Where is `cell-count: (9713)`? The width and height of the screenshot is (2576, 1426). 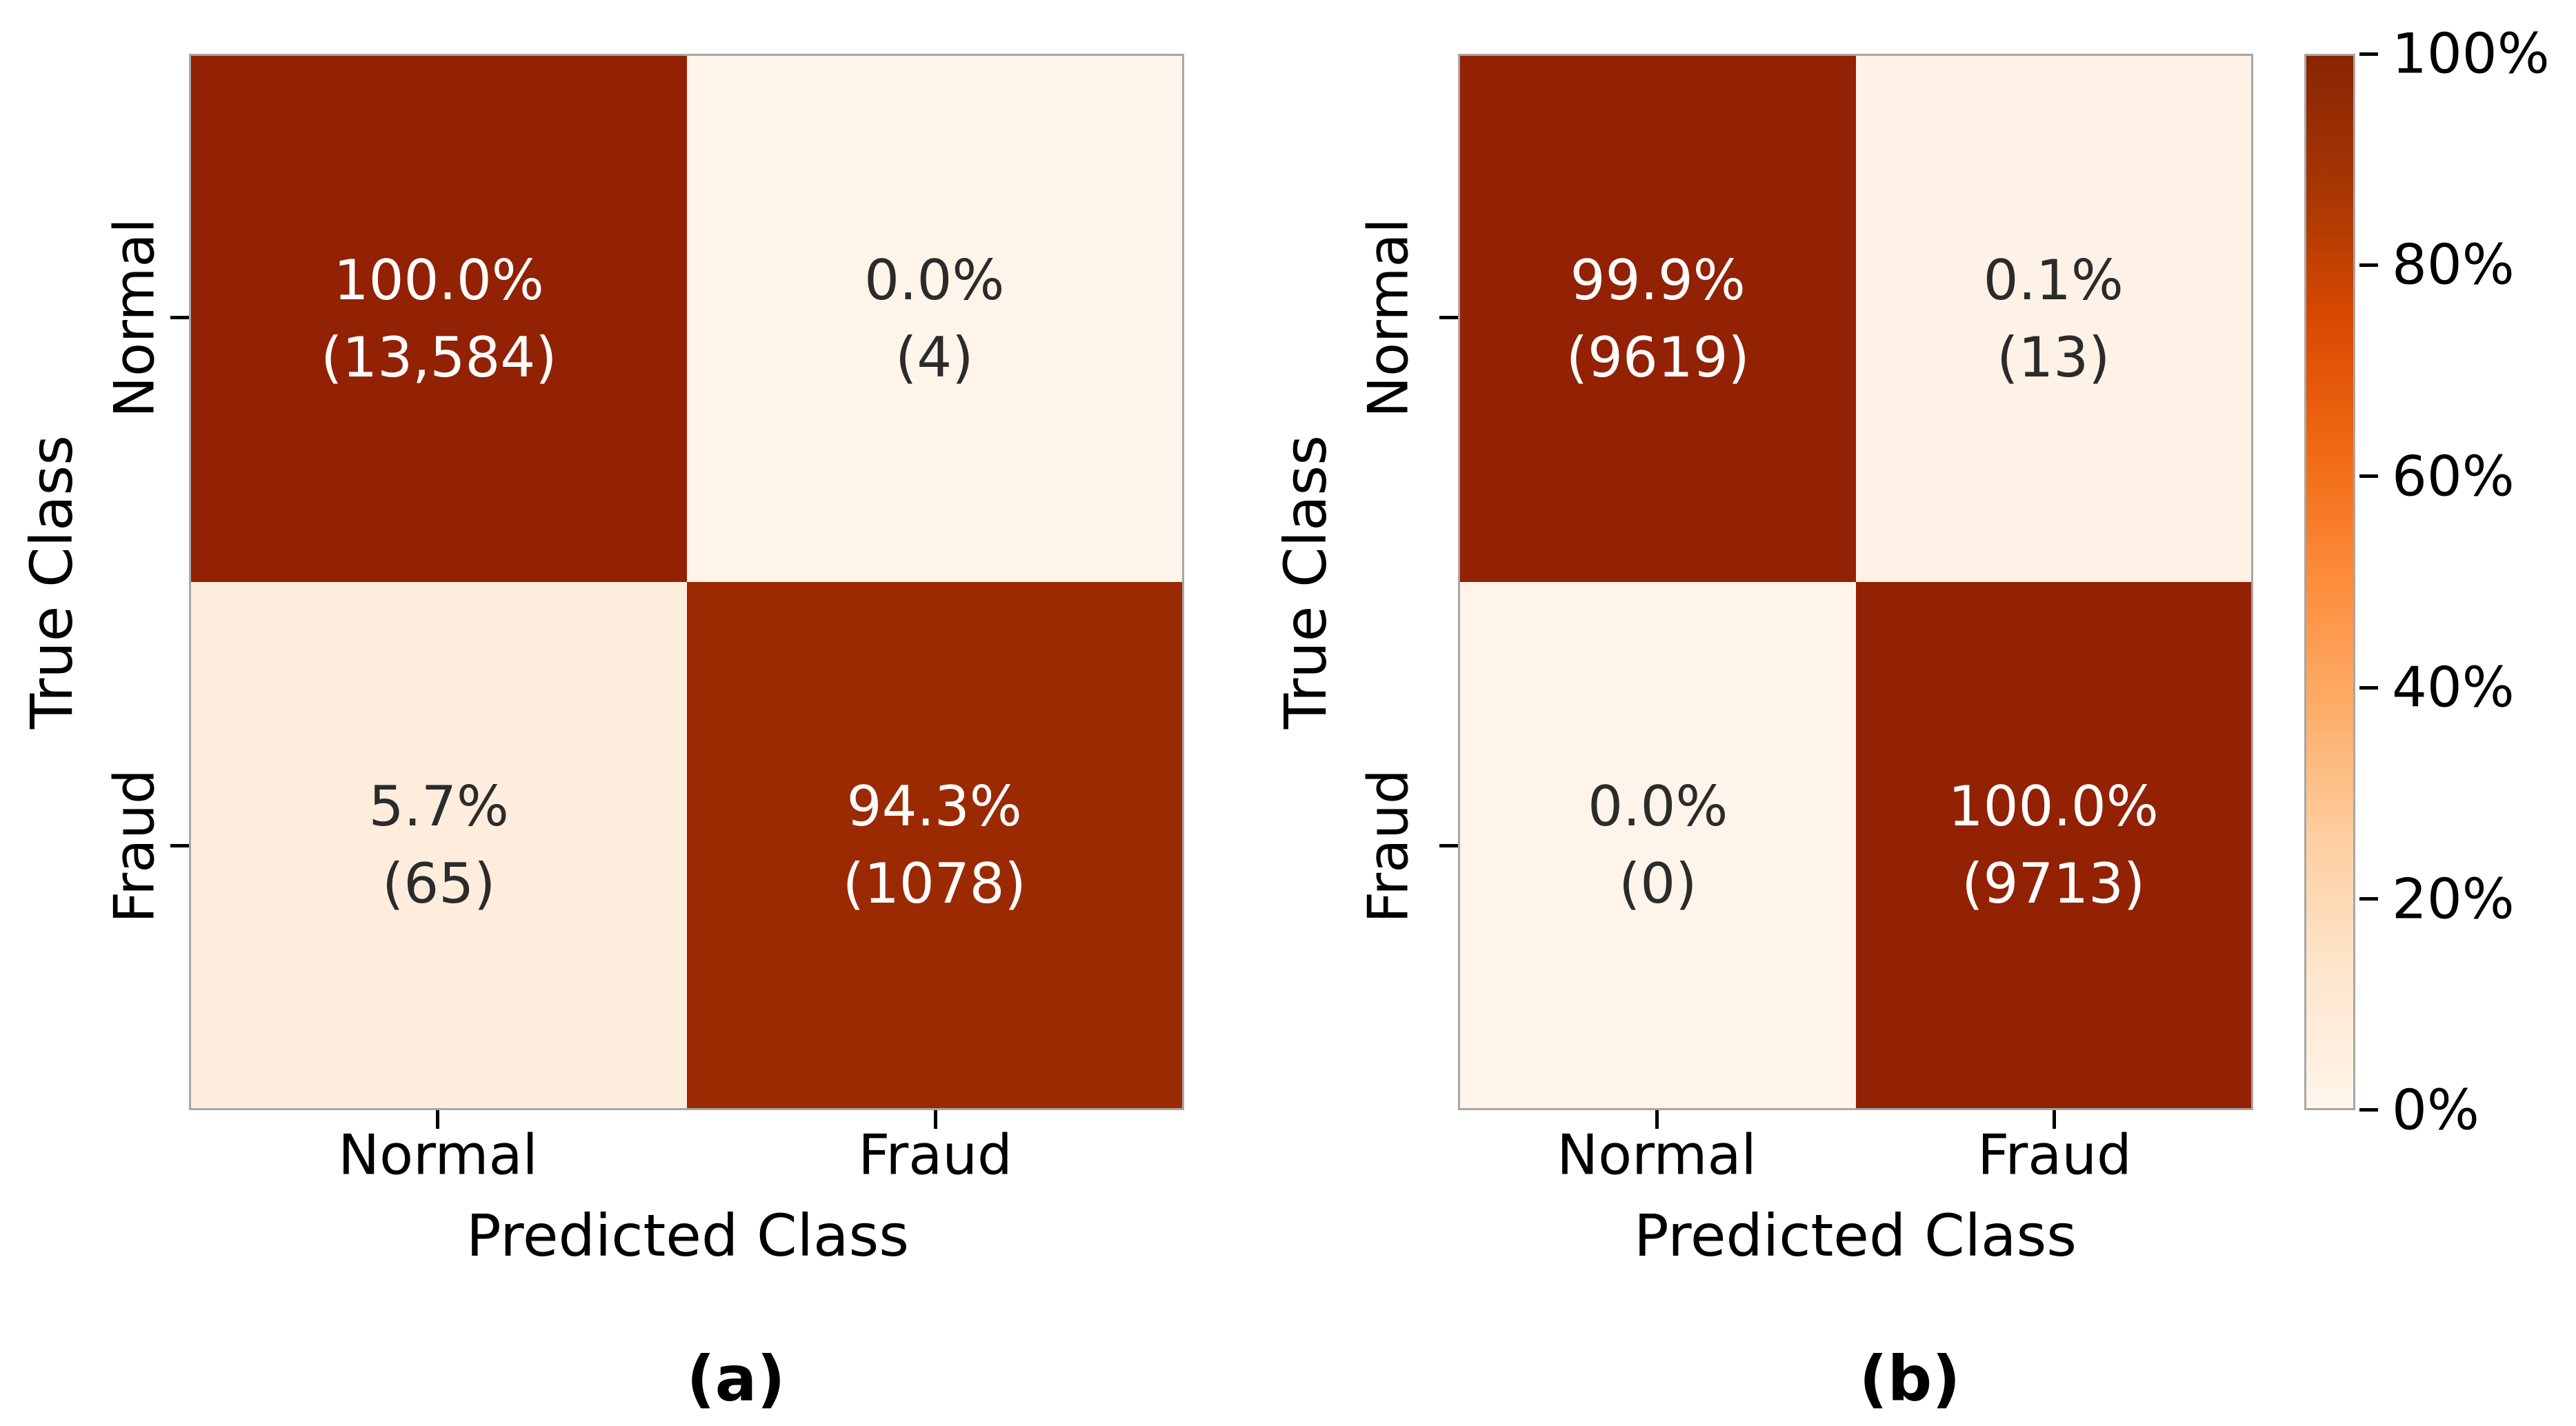
cell-count: (9713) is located at coordinates (2053, 884).